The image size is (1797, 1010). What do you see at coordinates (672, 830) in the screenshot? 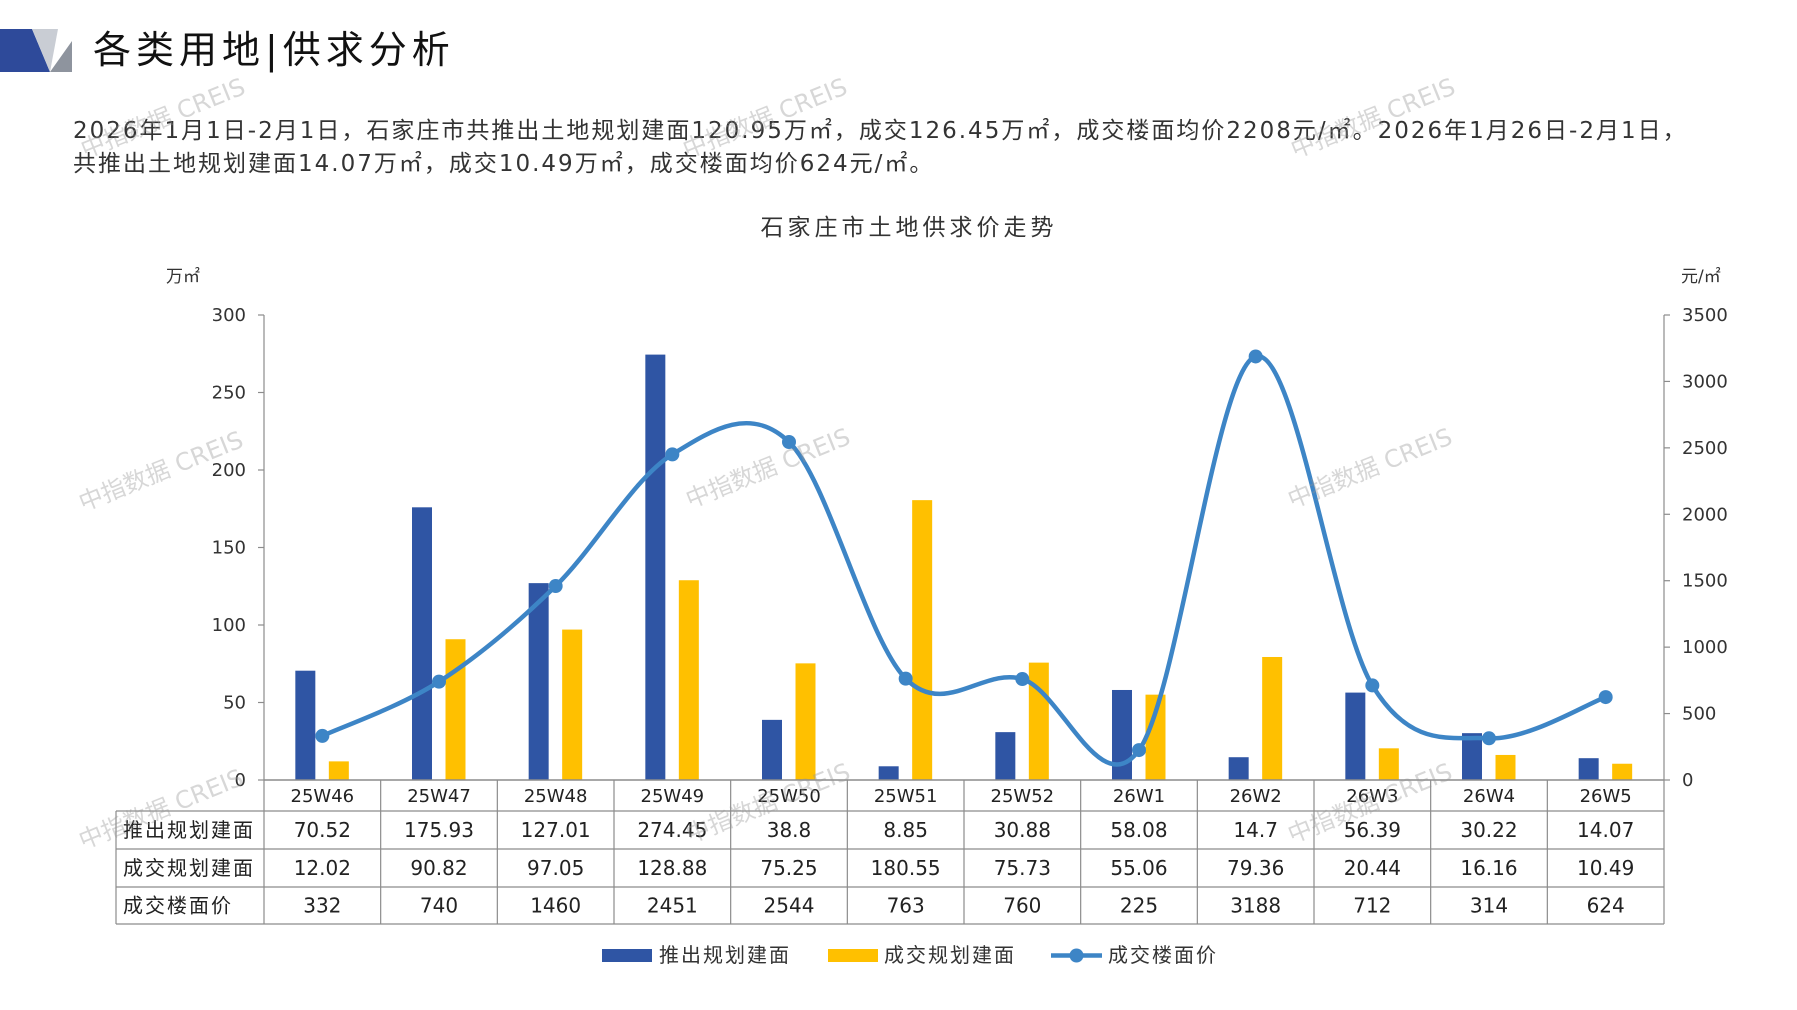
I see `table-cell: 274.45` at bounding box center [672, 830].